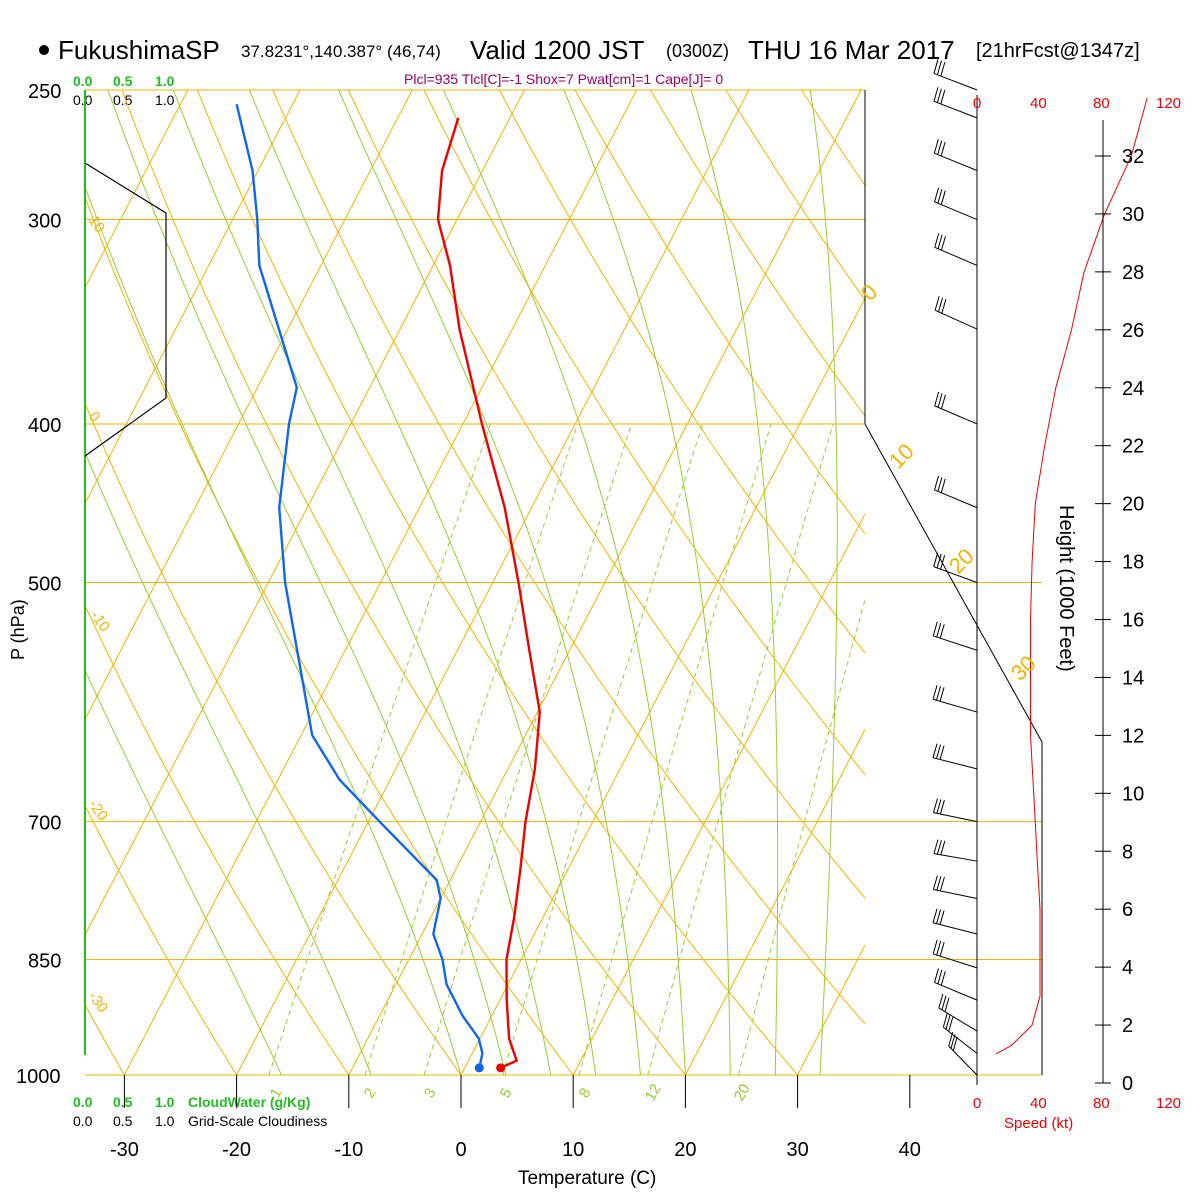  Describe the element at coordinates (44, 222) in the screenshot. I see `pressure-tick-label: 300` at that location.